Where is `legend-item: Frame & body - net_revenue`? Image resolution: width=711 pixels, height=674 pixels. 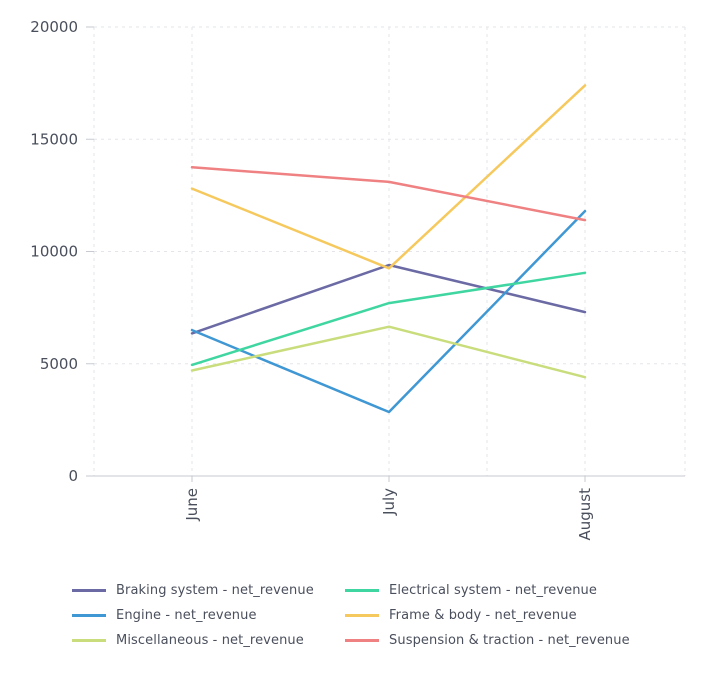 legend-item: Frame & body - net_revenue is located at coordinates (495, 615).